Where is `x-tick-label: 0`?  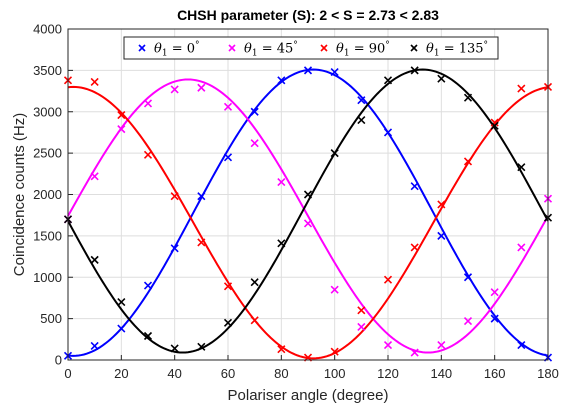
x-tick-label: 0 is located at coordinates (67, 373).